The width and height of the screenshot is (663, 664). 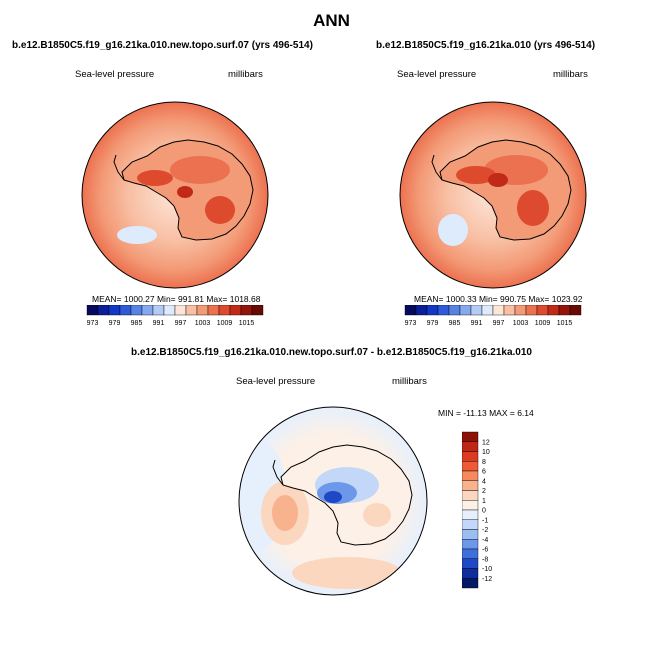 I want to click on colorbar-tick-label: 10, so click(x=486, y=452).